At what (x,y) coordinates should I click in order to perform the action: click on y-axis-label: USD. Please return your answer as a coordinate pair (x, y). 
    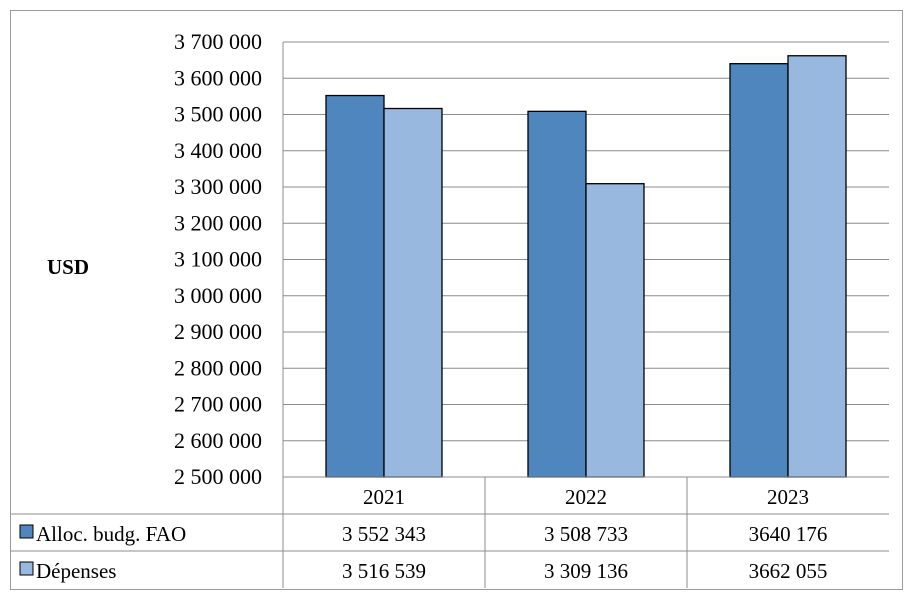
    Looking at the image, I should click on (68, 267).